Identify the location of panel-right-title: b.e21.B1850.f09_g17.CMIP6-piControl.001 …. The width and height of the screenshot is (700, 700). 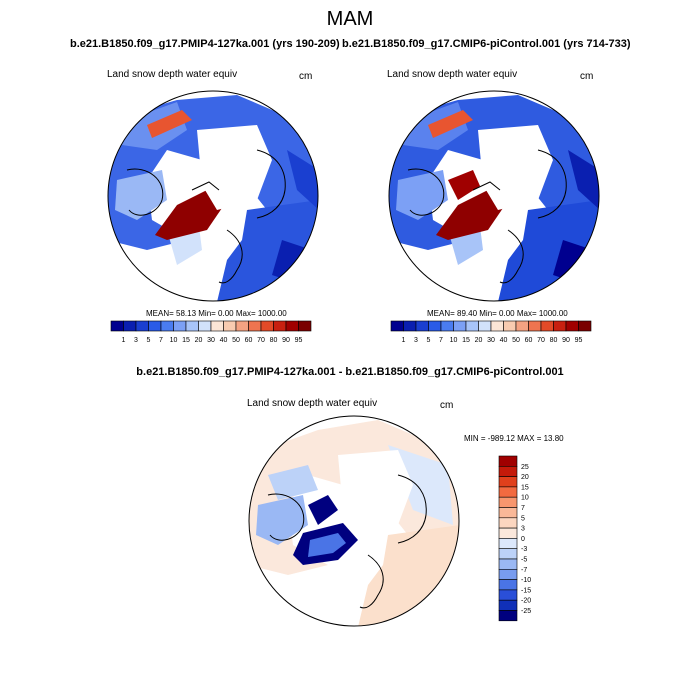
(486, 44).